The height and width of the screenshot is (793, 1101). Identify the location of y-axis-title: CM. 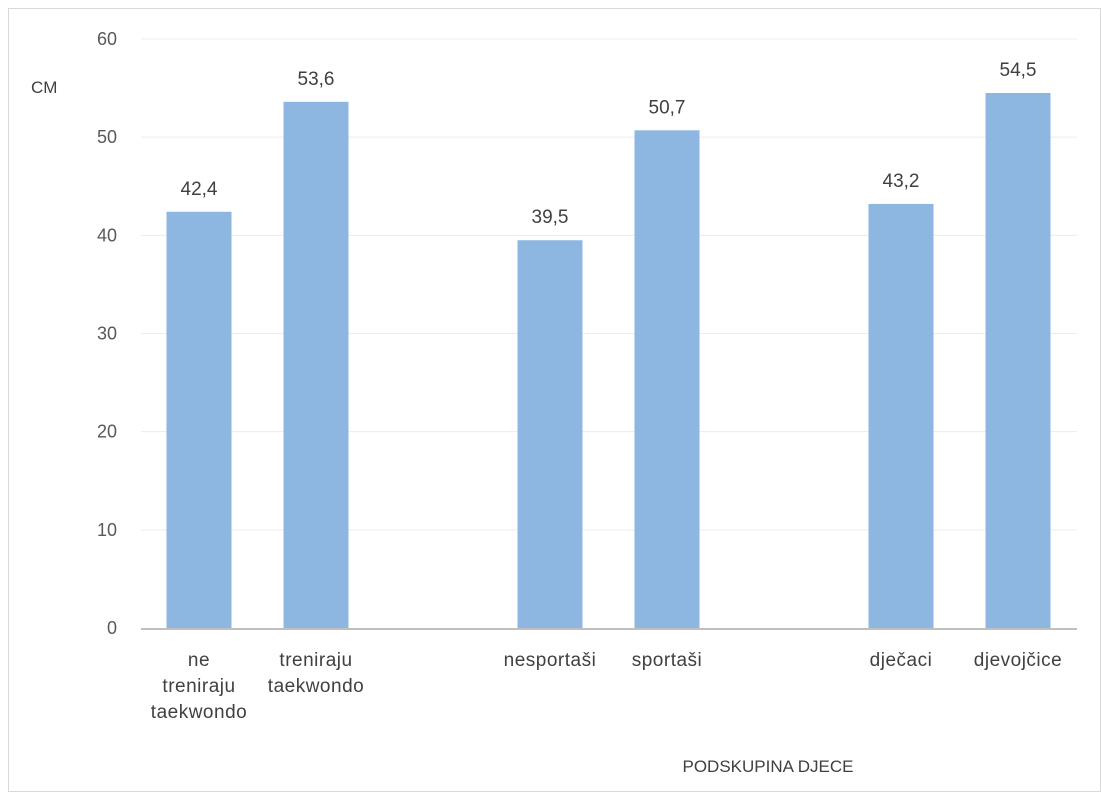
(44, 87).